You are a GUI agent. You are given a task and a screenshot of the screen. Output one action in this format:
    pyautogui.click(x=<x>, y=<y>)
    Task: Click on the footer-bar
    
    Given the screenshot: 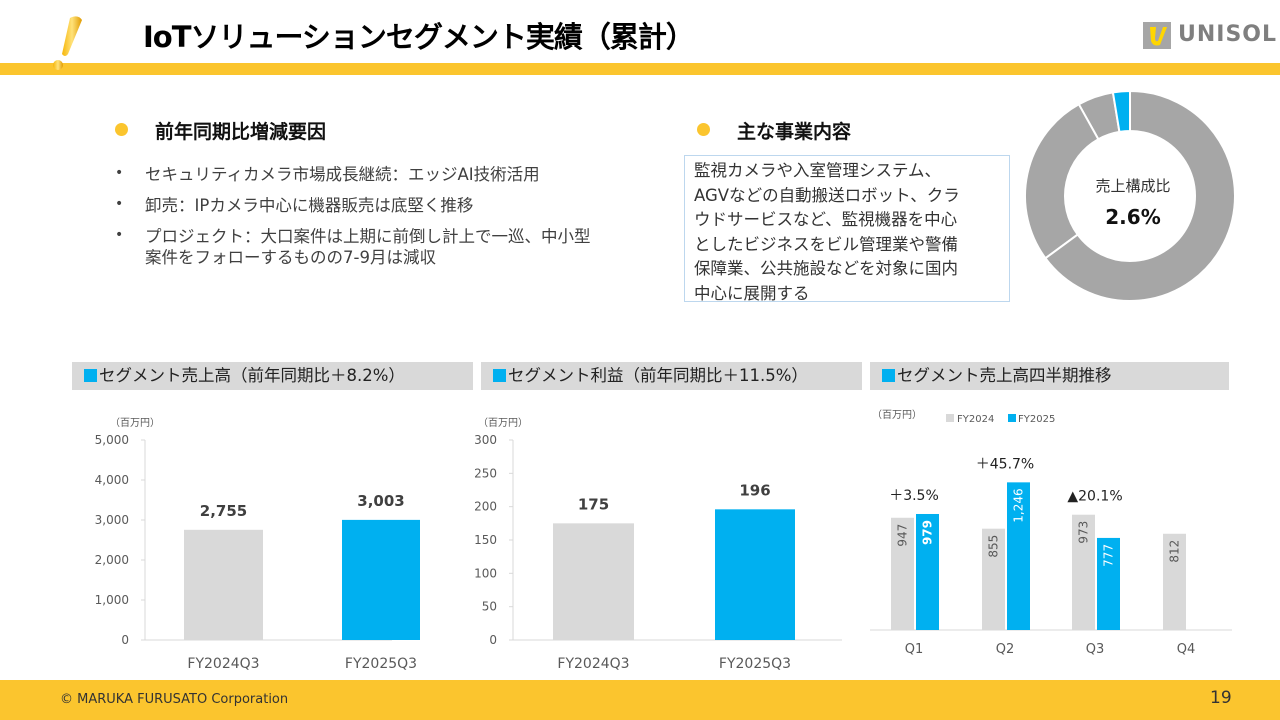 What is the action you would take?
    pyautogui.click(x=640, y=700)
    